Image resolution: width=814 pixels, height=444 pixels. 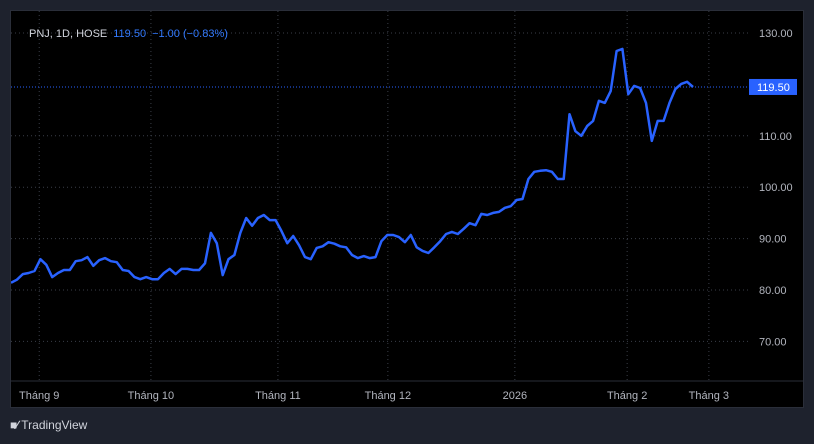 I want to click on x-tick-label: Tháng 11, so click(x=278, y=396).